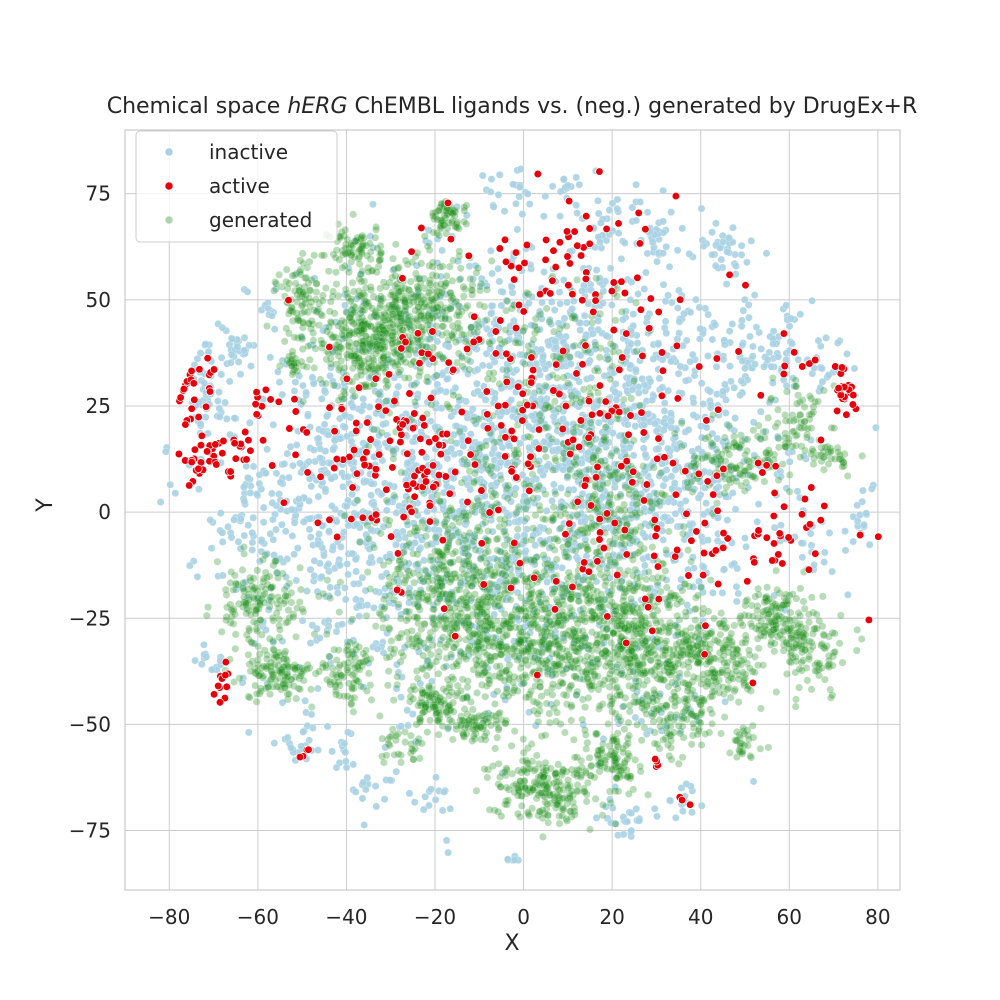 The height and width of the screenshot is (1000, 1000). What do you see at coordinates (197, 106) in the screenshot?
I see `chart-title-prefix: Chemical space` at bounding box center [197, 106].